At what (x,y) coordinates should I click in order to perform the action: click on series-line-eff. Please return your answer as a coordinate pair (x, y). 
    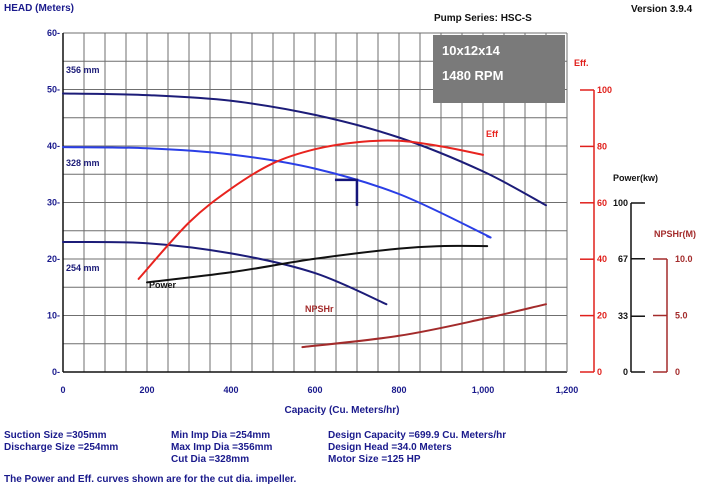
    Looking at the image, I should click on (310, 209).